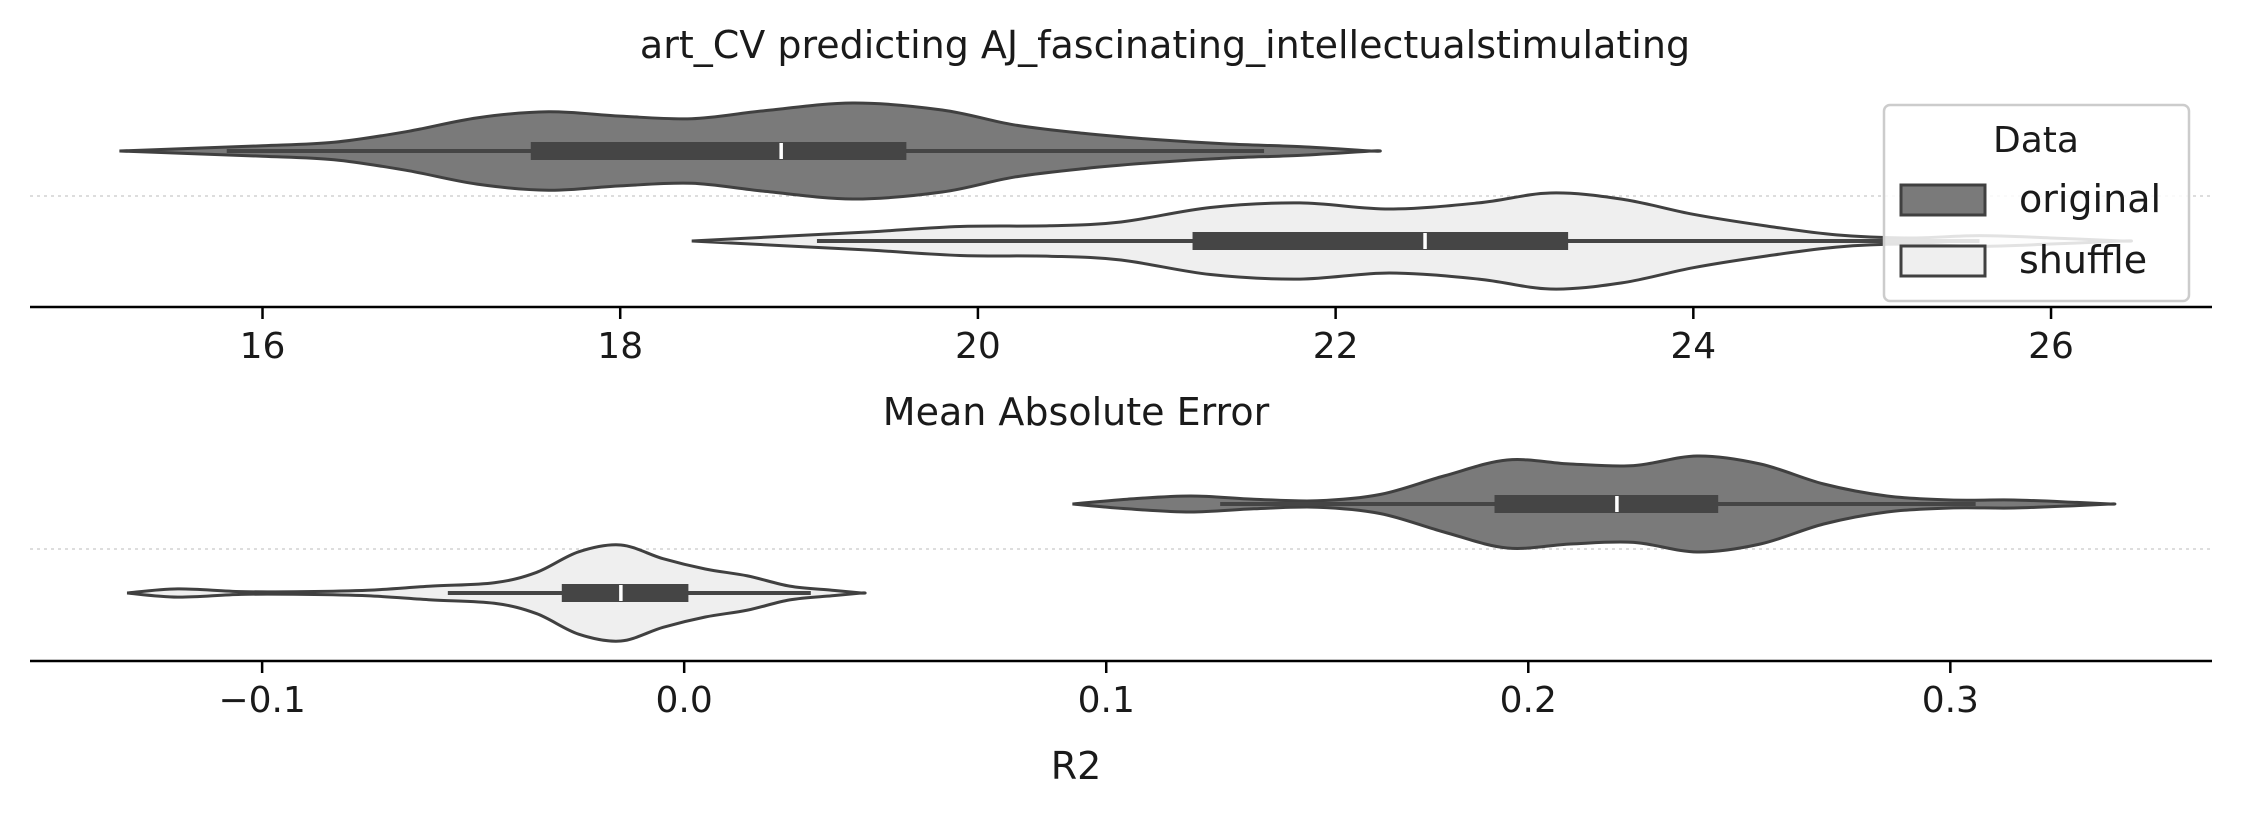 This screenshot has width=2241, height=816. Describe the element at coordinates (1528, 700) in the screenshot. I see `x-tick-label: 0.2` at that location.